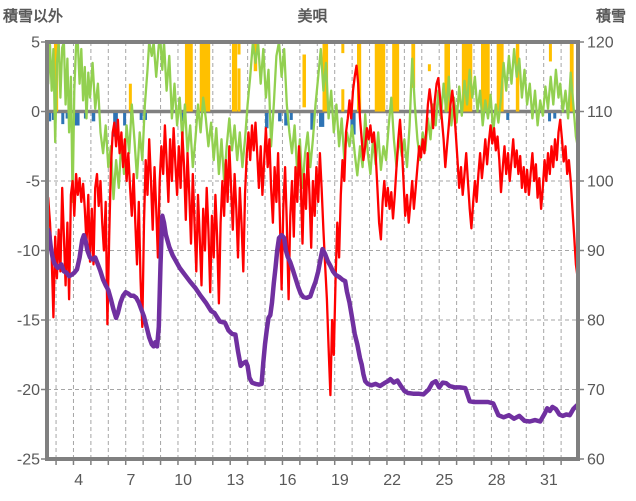 This screenshot has width=636, height=501. Describe the element at coordinates (28, 460) in the screenshot. I see `left-axis-tick-label: -25` at that location.